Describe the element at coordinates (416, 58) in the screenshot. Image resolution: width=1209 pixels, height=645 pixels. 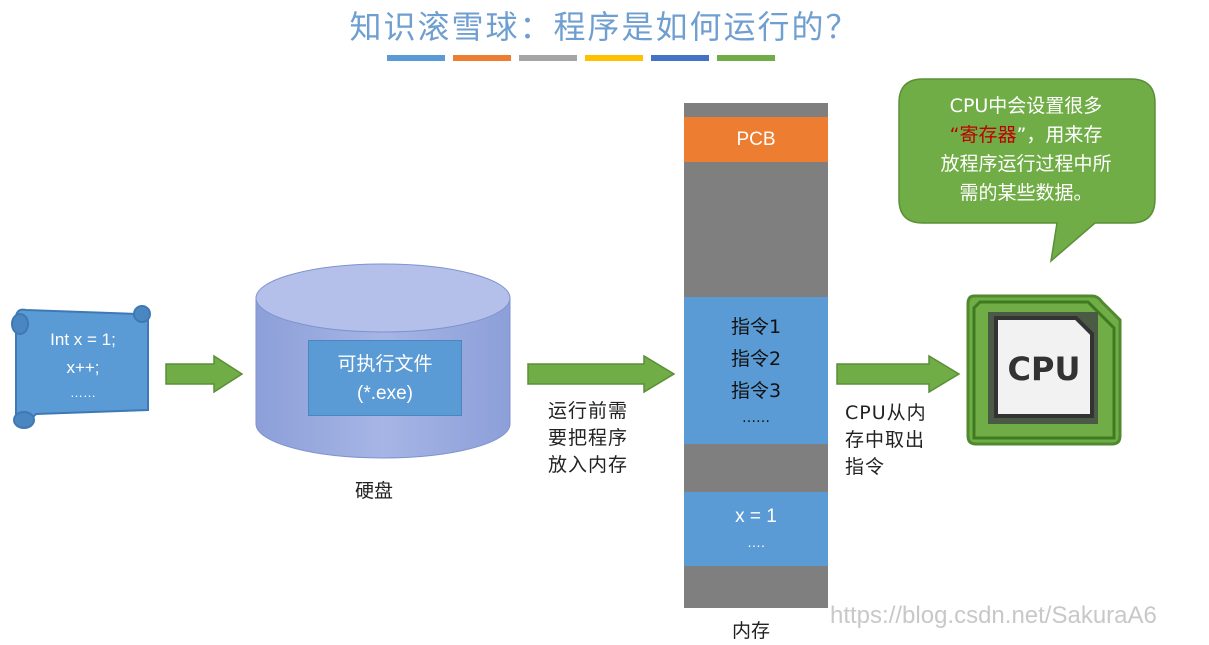
I see `title-stripe-blue` at that location.